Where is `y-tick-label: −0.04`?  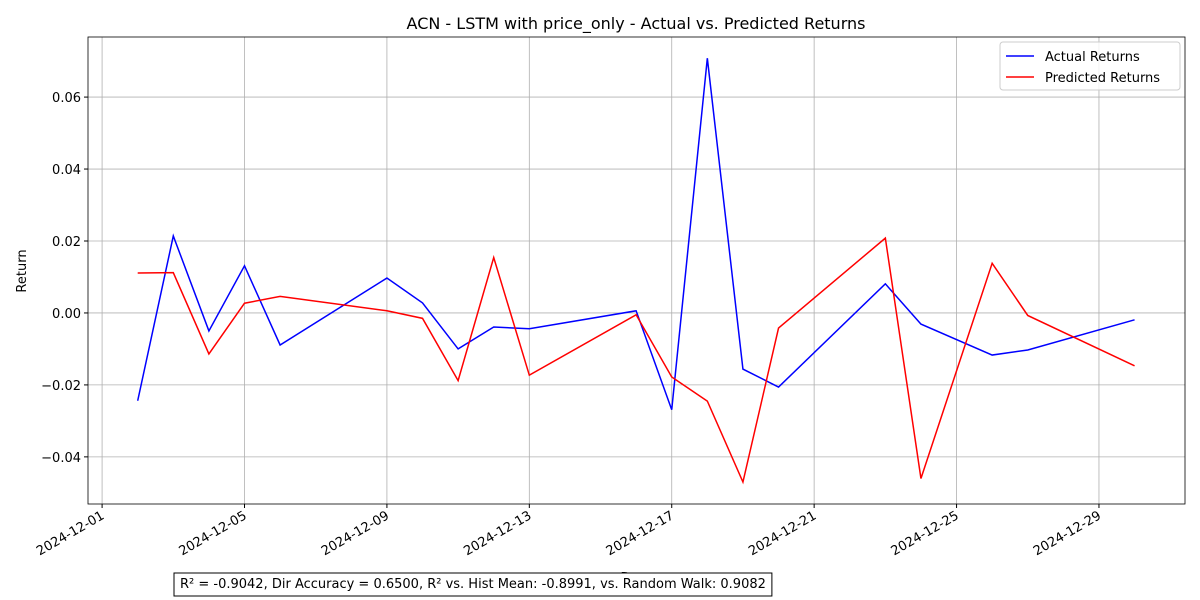 y-tick-label: −0.04 is located at coordinates (61, 458).